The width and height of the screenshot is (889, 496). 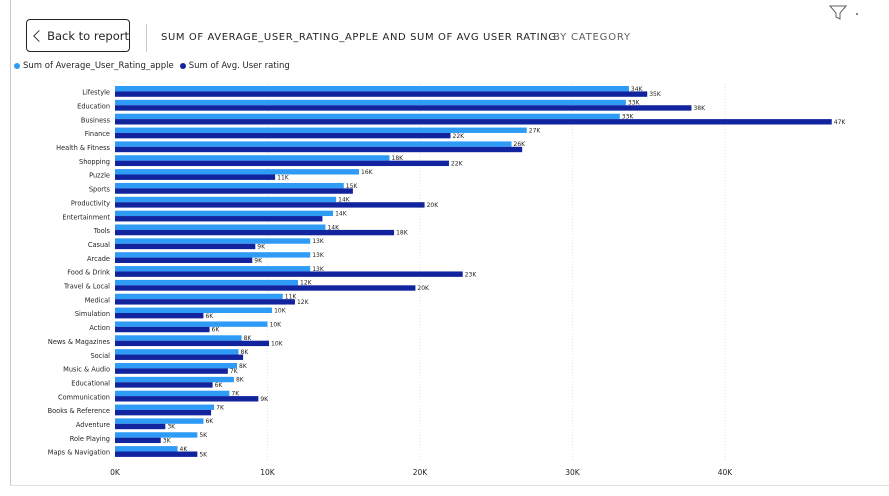 I want to click on bar-avg-music-and-audio, so click(x=171, y=371).